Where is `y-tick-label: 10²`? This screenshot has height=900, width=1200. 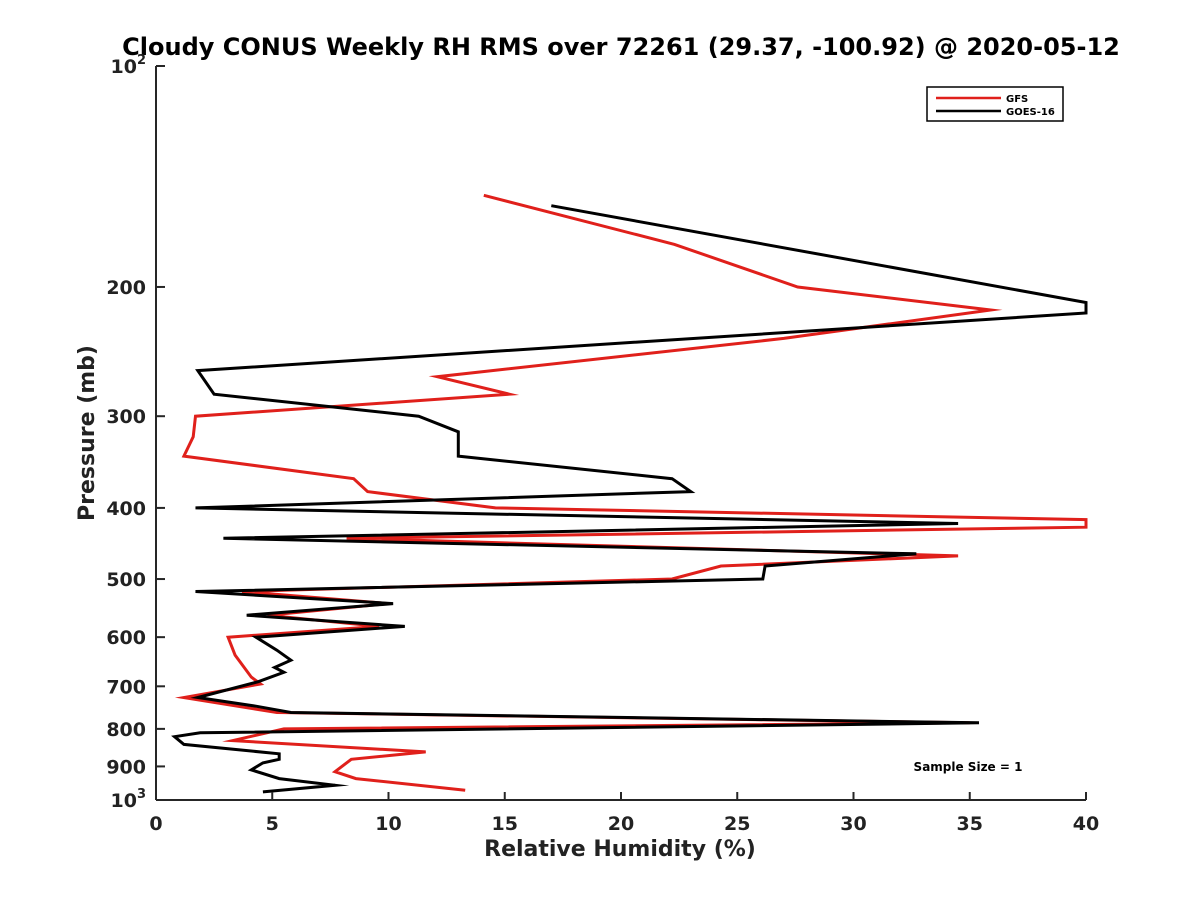
y-tick-label: 10² is located at coordinates (129, 65).